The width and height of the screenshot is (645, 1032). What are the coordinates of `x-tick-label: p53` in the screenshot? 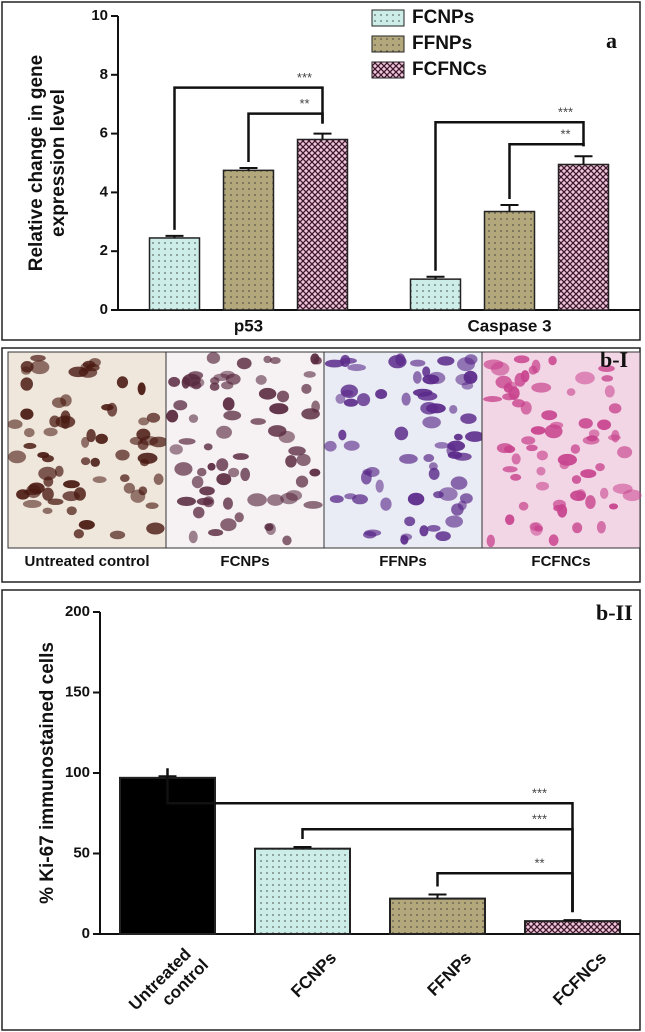 It's located at (248, 325).